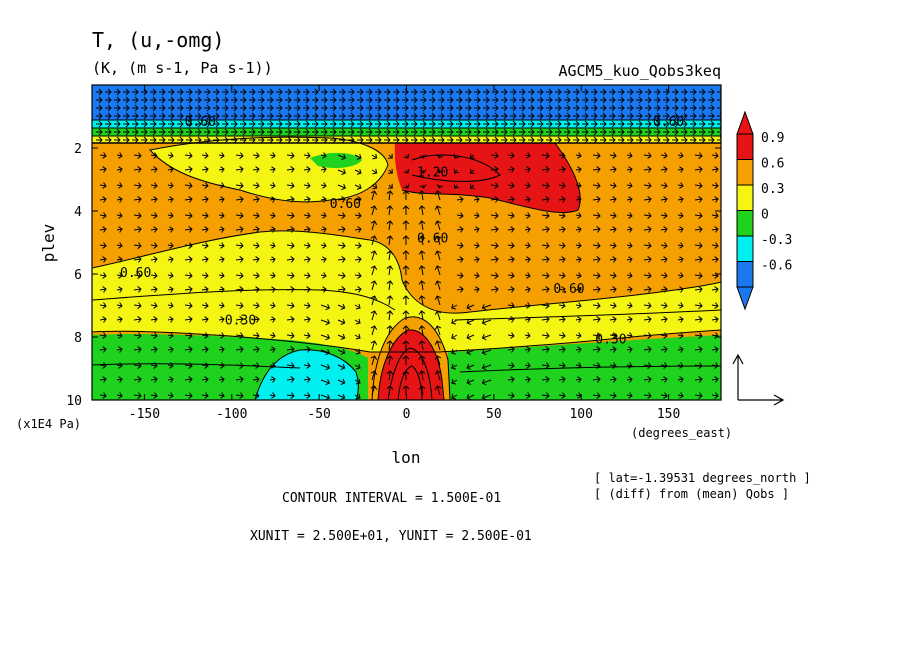 The height and width of the screenshot is (654, 904). Describe the element at coordinates (745, 248) in the screenshot. I see `colorbar-segment` at that location.